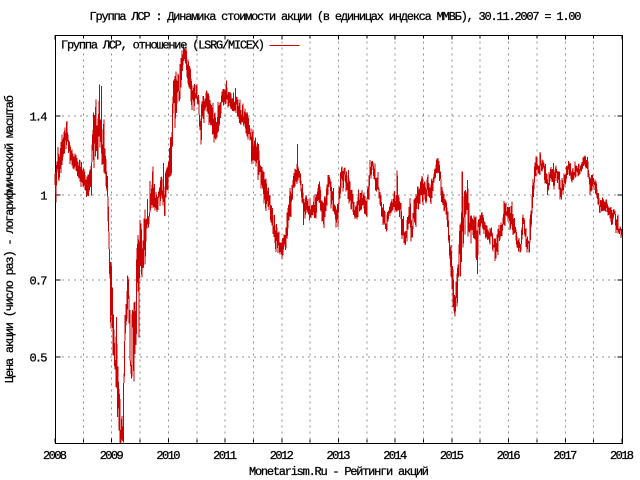 Image resolution: width=640 pixels, height=480 pixels. Describe the element at coordinates (163, 46) in the screenshot. I see `svg-text:Группа ЛСР, отношение (LSRG/MI: Группа ЛСР, отношение (LSRG/MICEX)` at that location.